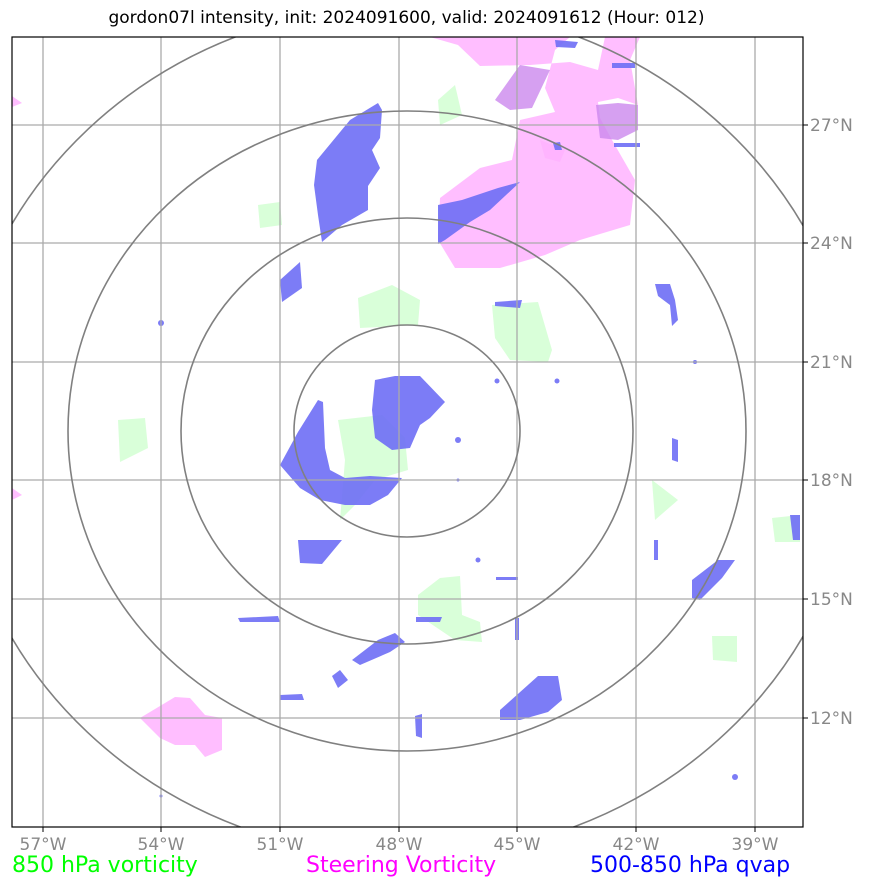 Image resolution: width=873 pixels, height=891 pixels. Describe the element at coordinates (566, 102) in the screenshot. I see `overlap-layer` at that location.